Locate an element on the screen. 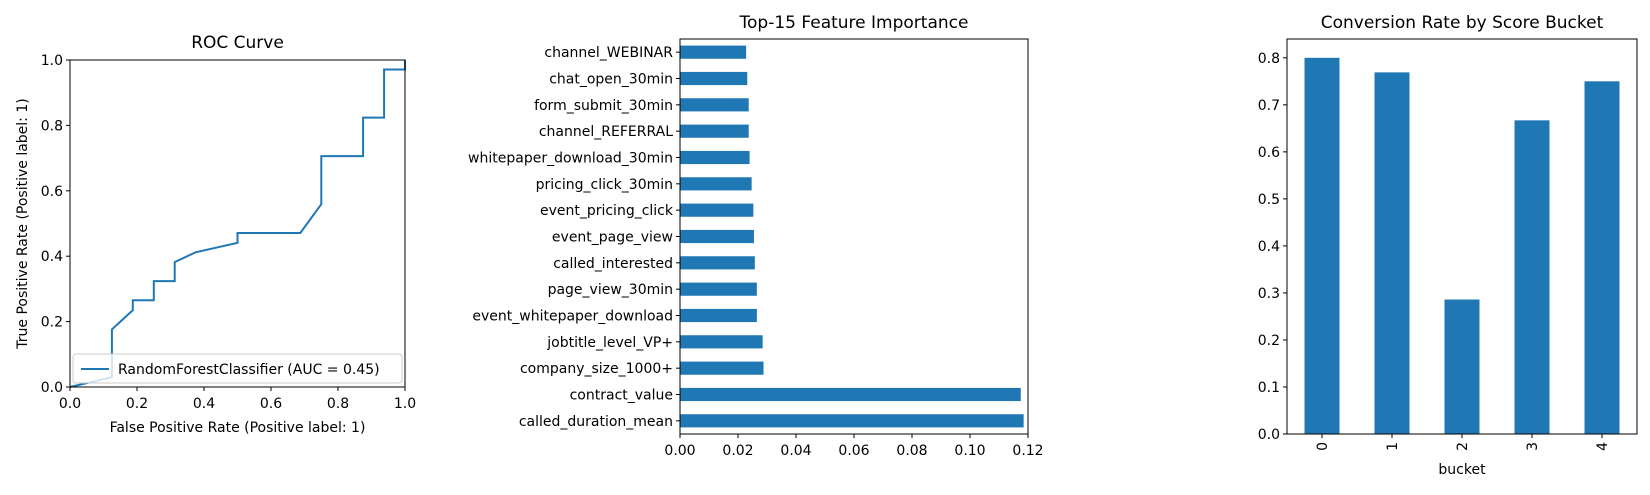 This screenshot has height=495, width=1650. feature-name-label: event_page_view is located at coordinates (612, 238).